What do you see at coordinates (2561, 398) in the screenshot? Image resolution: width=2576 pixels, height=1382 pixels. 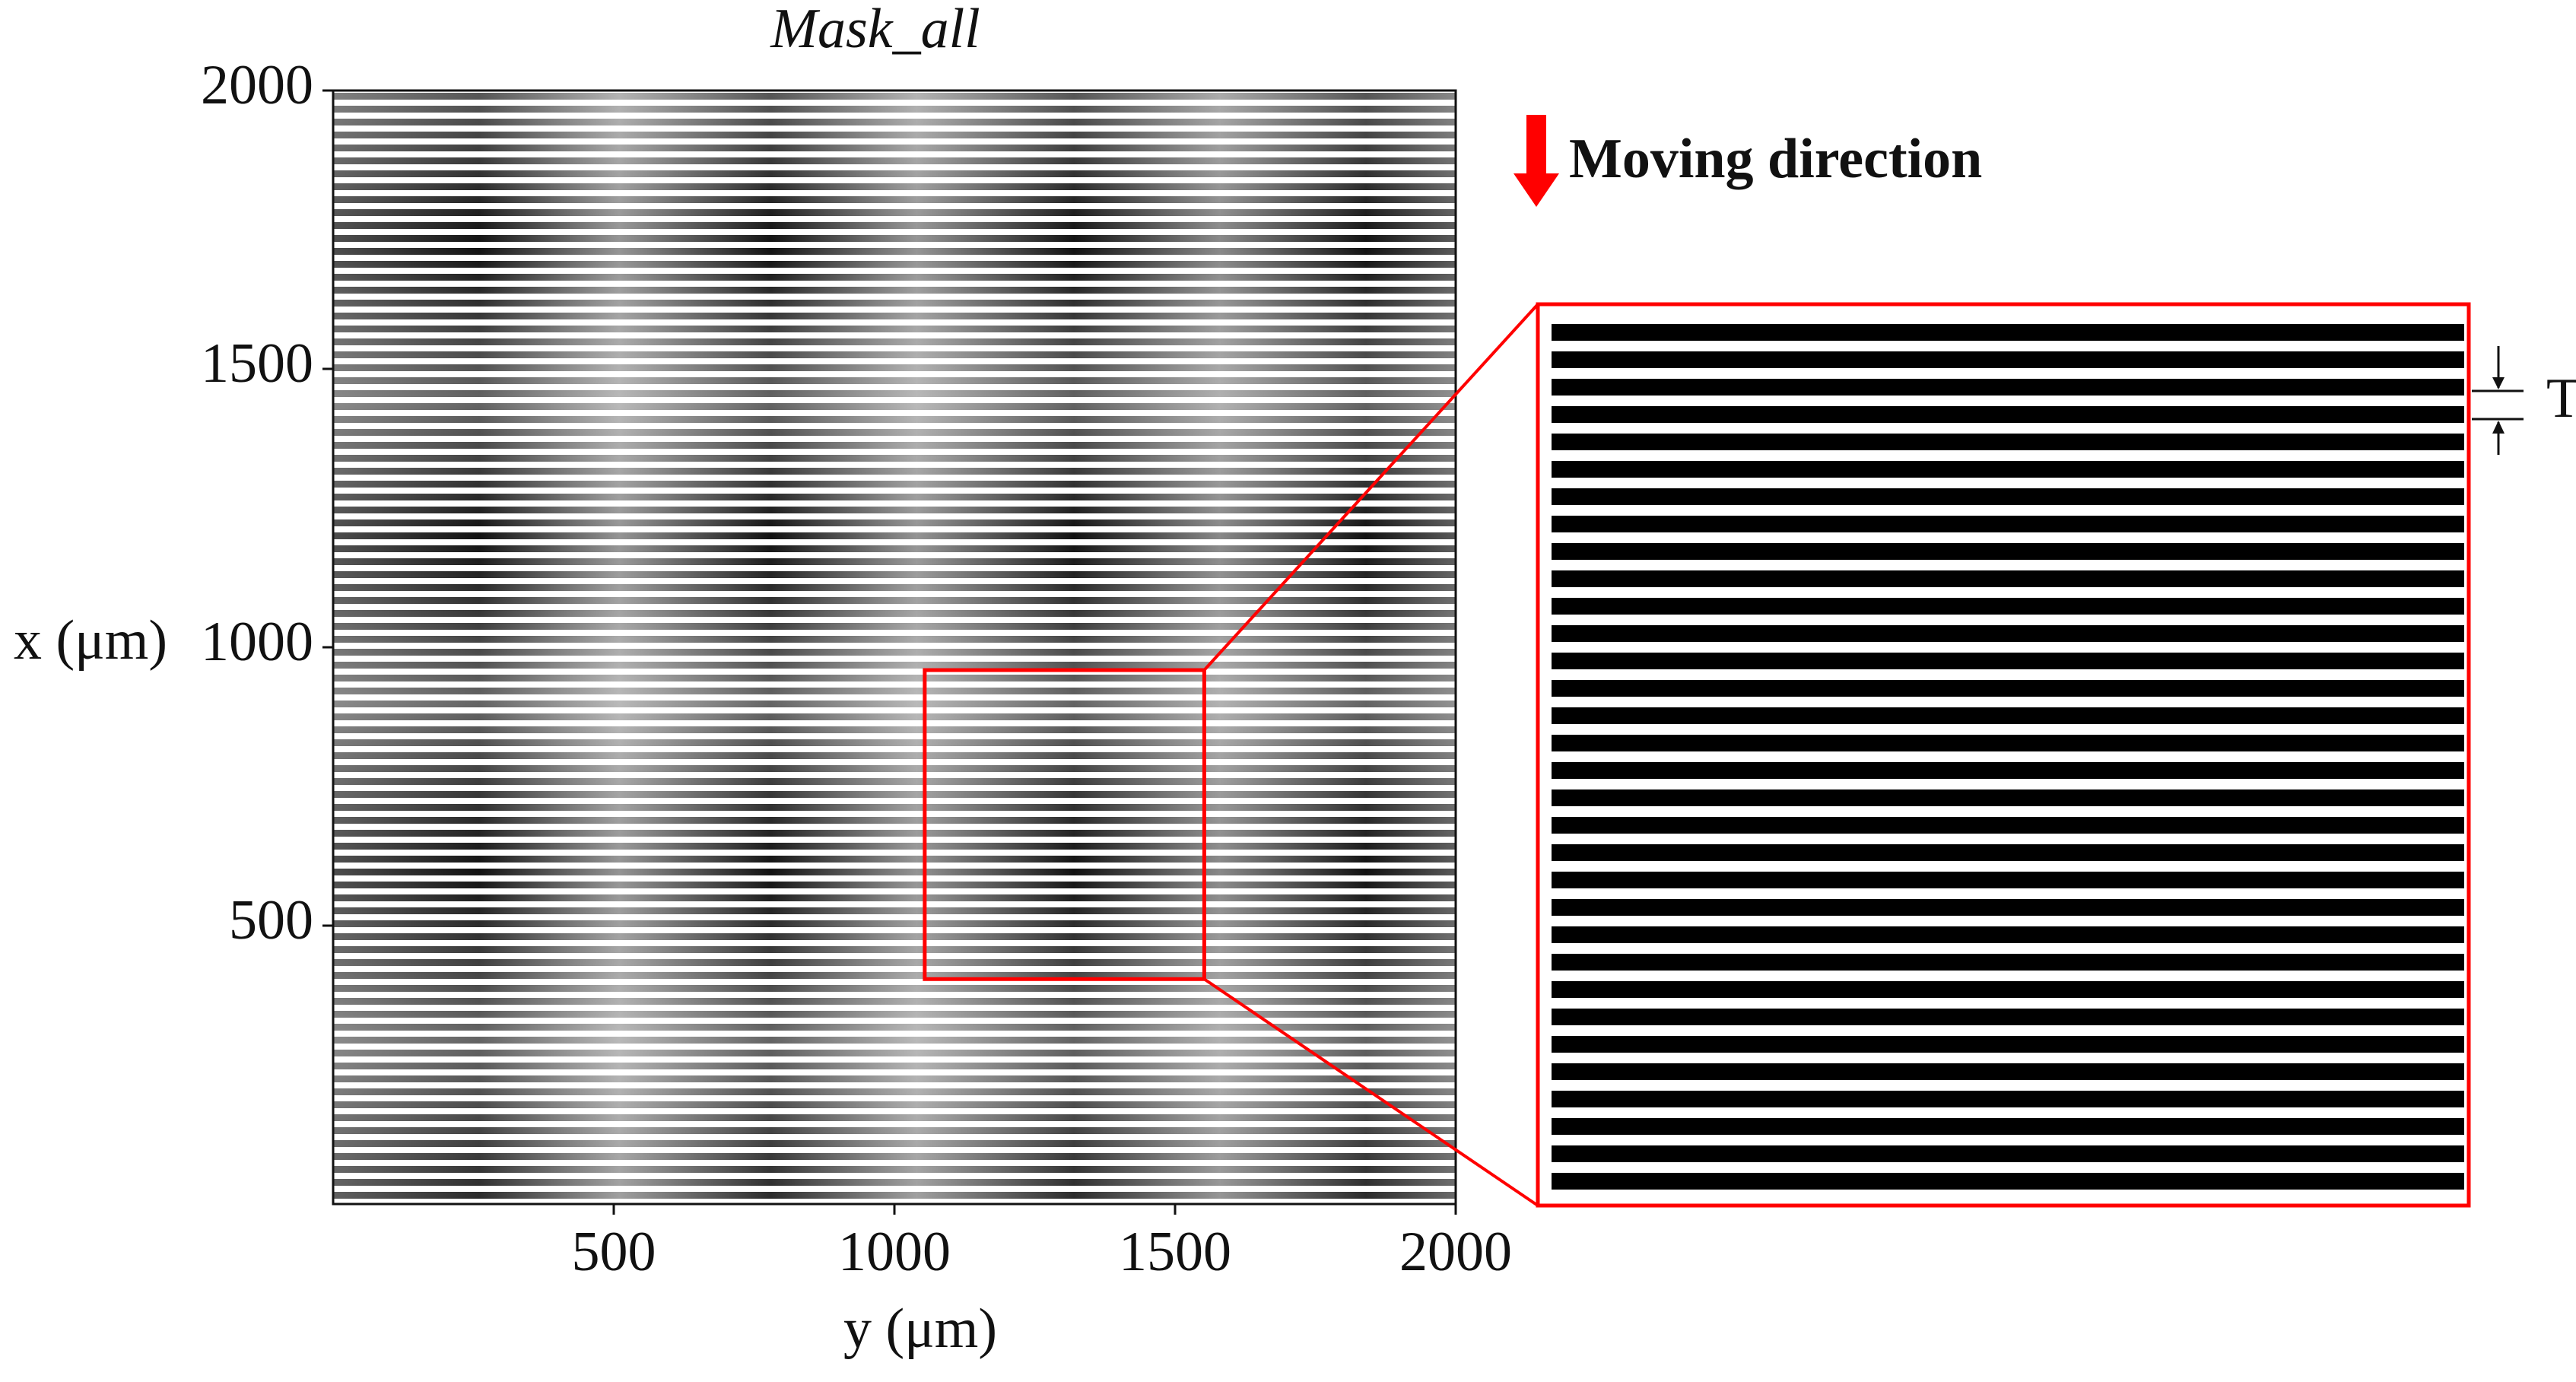 I see `period-label: T` at bounding box center [2561, 398].